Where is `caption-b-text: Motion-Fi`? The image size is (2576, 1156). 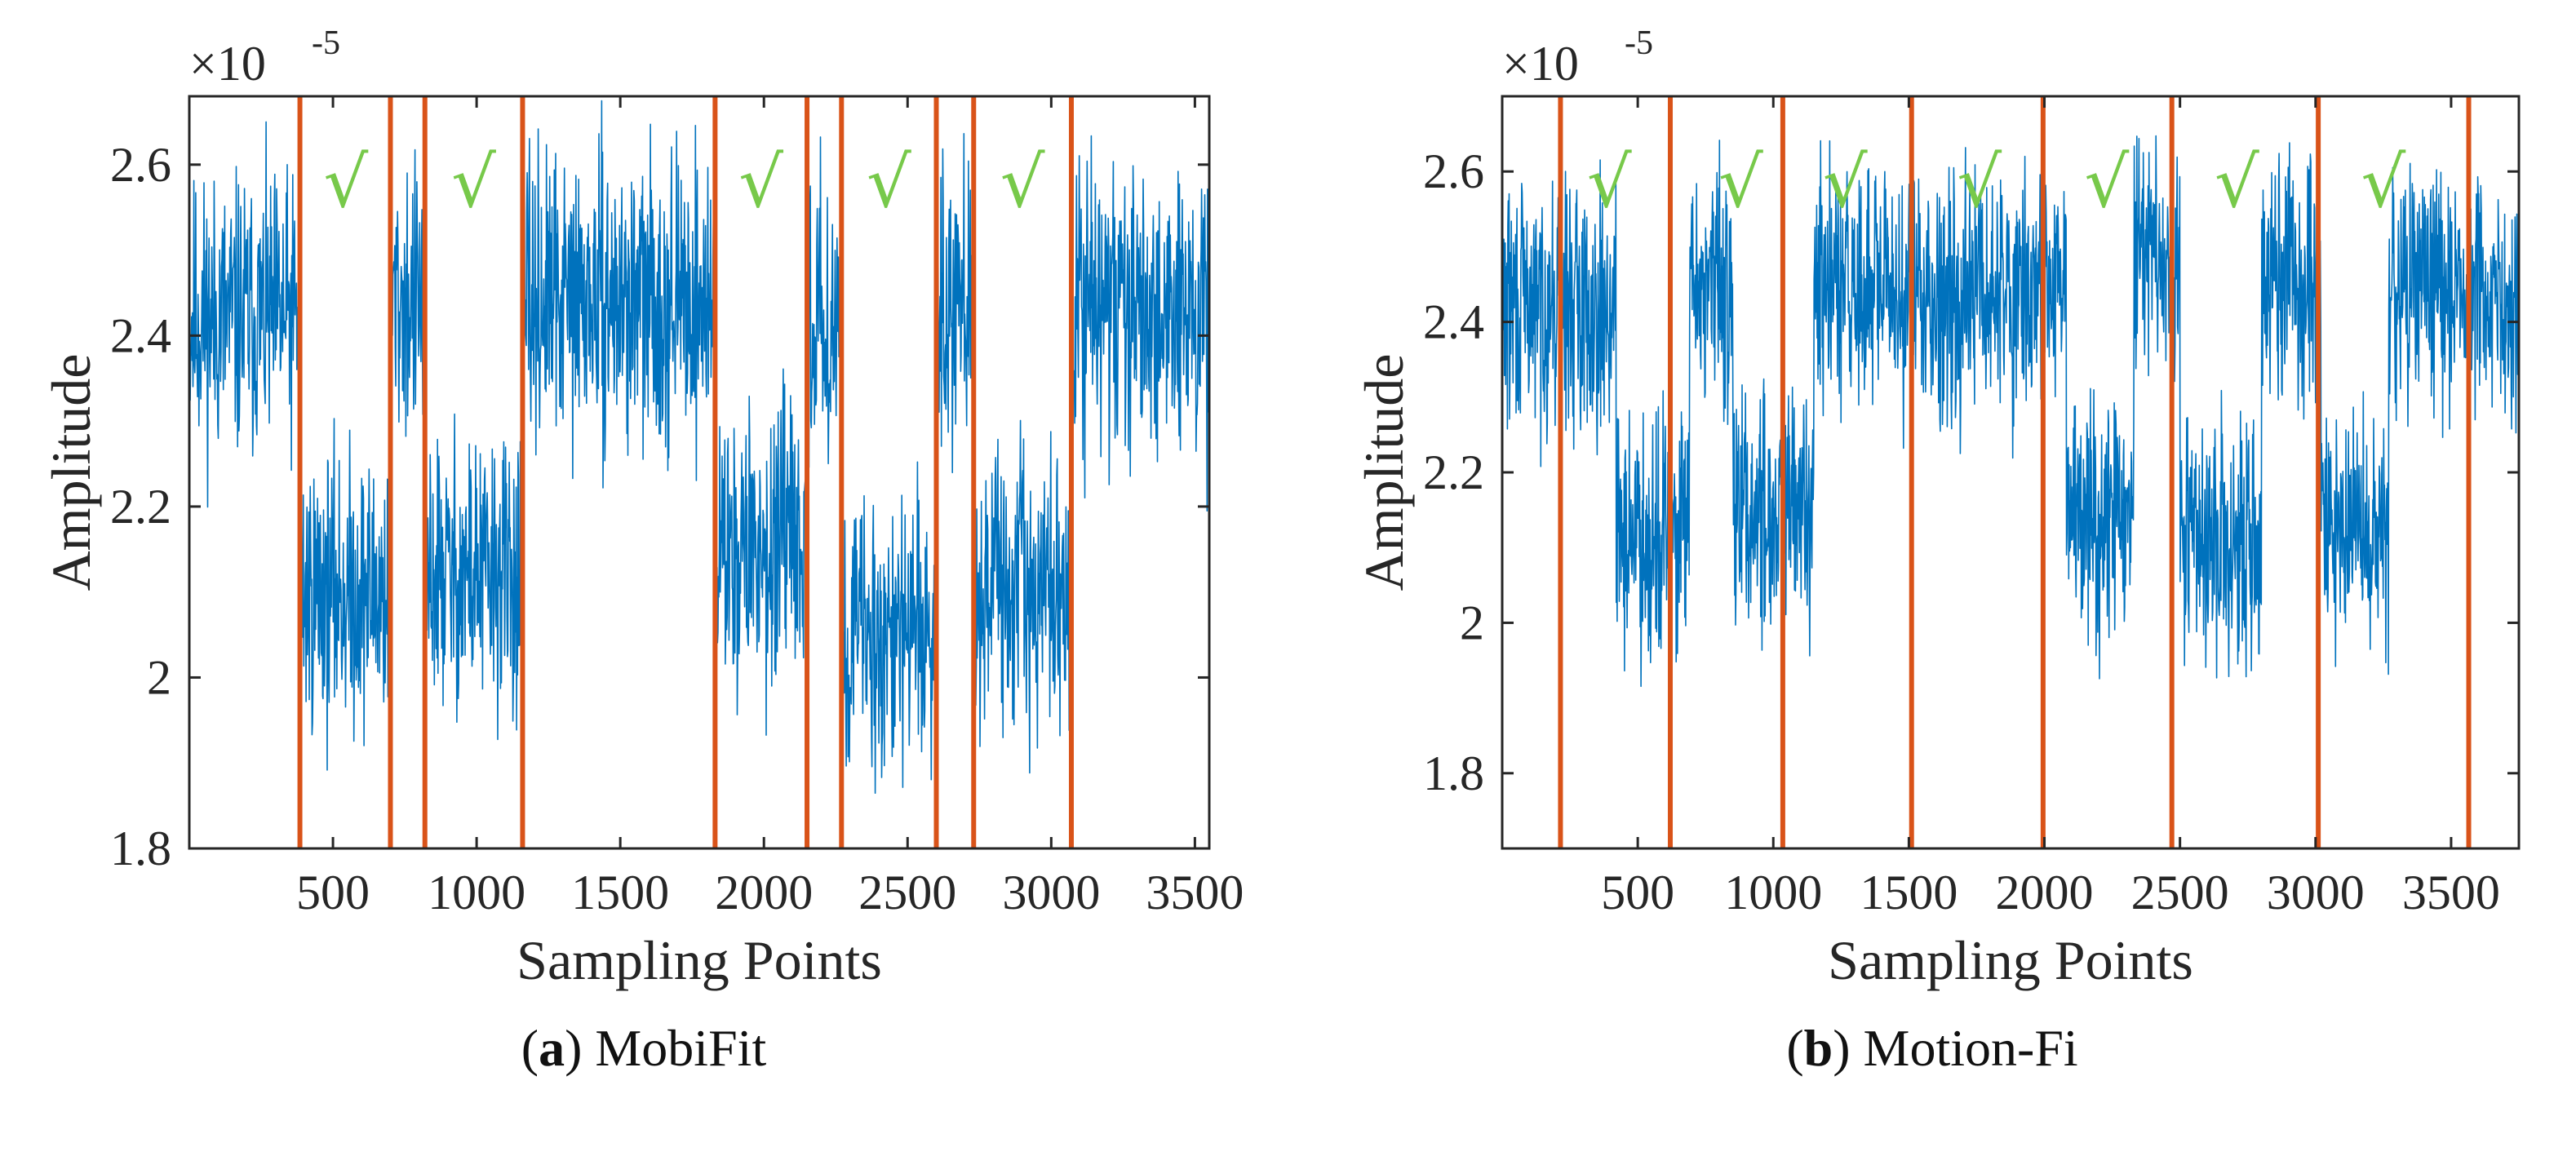
caption-b-text: Motion-Fi is located at coordinates (1970, 1048).